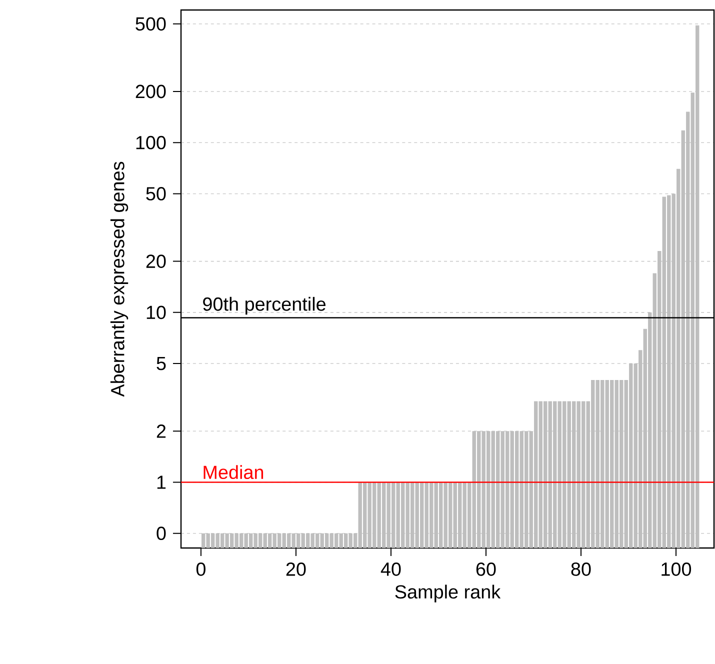  What do you see at coordinates (264, 305) in the screenshot?
I see `ref-line-label: 90th percentile` at bounding box center [264, 305].